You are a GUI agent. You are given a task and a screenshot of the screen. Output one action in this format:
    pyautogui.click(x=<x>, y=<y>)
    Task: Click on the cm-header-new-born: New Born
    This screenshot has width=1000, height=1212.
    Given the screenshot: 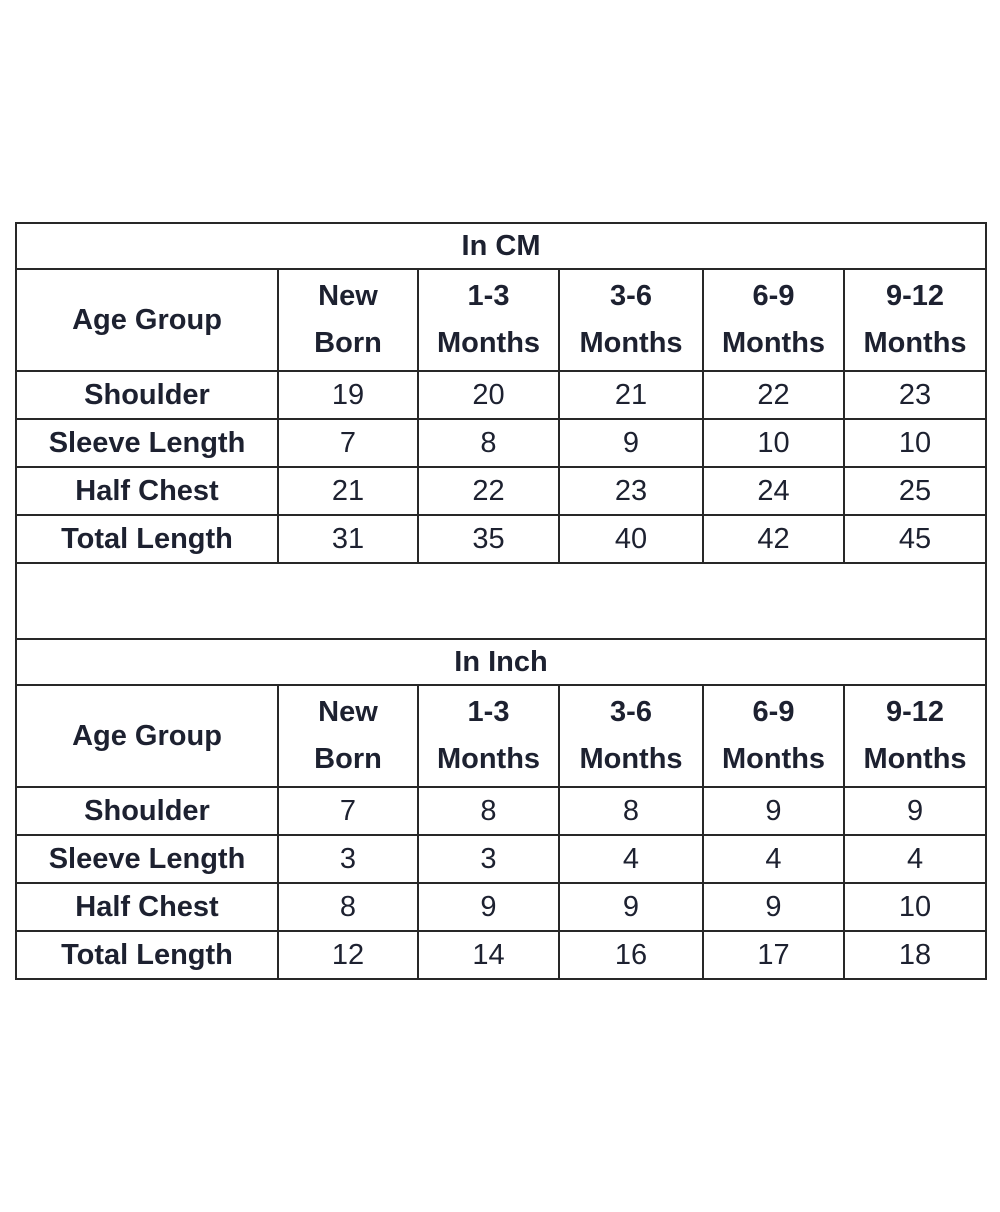 What is the action you would take?
    pyautogui.click(x=348, y=320)
    